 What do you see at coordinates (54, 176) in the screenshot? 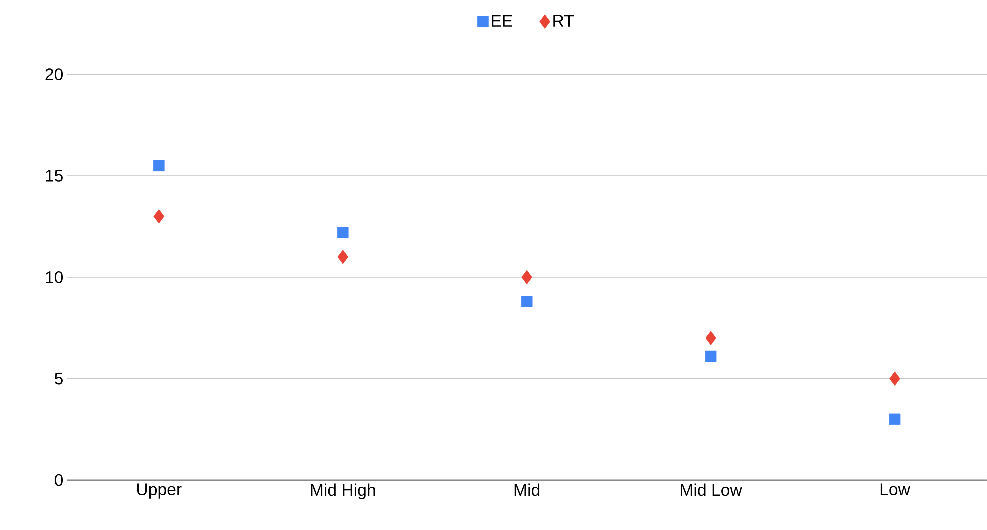
I see `y-tick-label: 15` at bounding box center [54, 176].